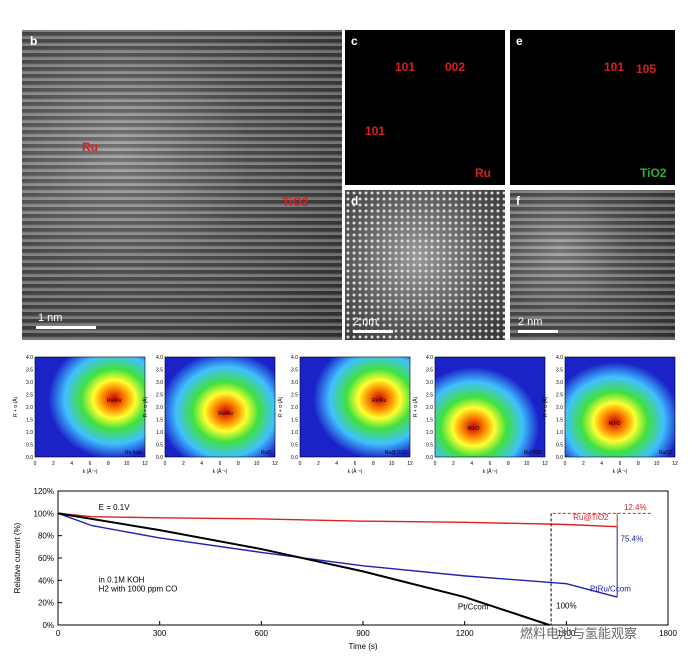  I want to click on fft-spot-5: 105, so click(646, 69).